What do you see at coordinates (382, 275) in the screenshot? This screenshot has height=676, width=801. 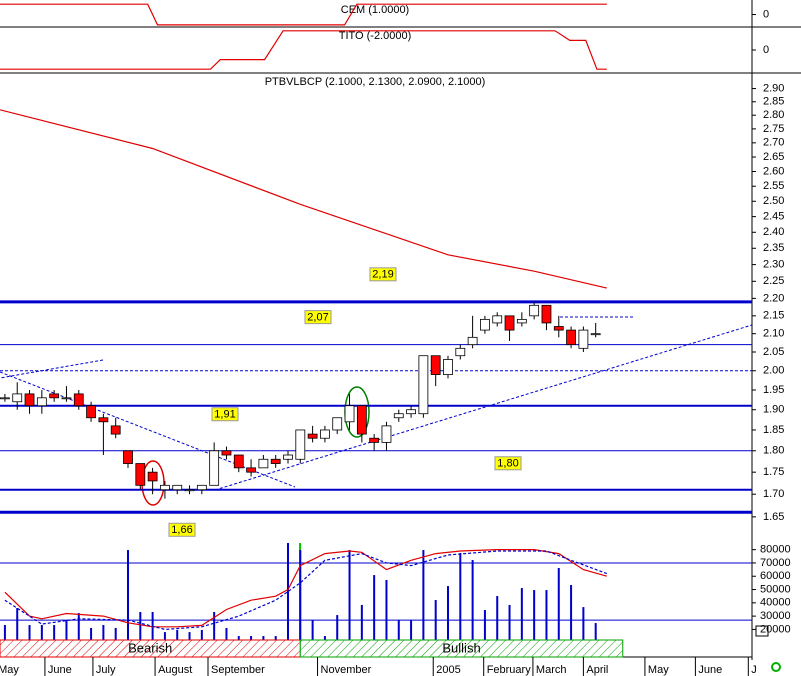 I see `level-label: 2,19` at bounding box center [382, 275].